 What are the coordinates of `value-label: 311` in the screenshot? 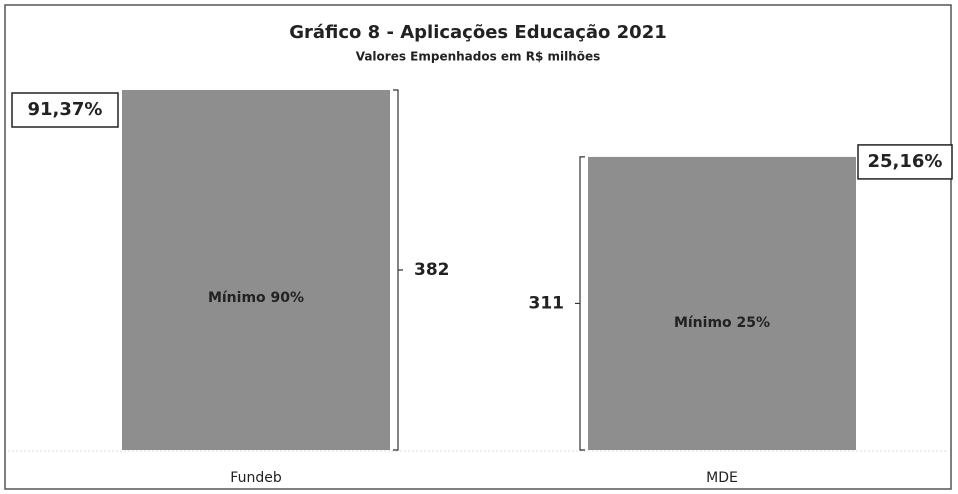 It's located at (547, 303).